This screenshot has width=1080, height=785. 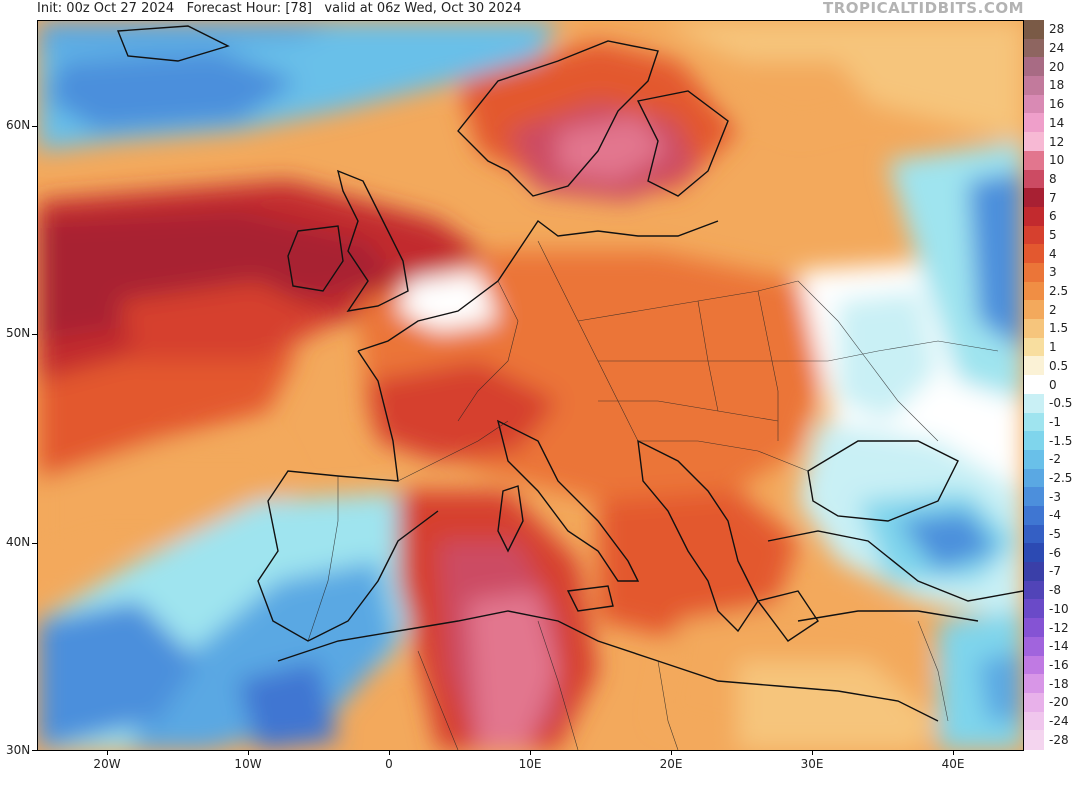 What do you see at coordinates (812, 764) in the screenshot?
I see `lon-label-30e: 30E` at bounding box center [812, 764].